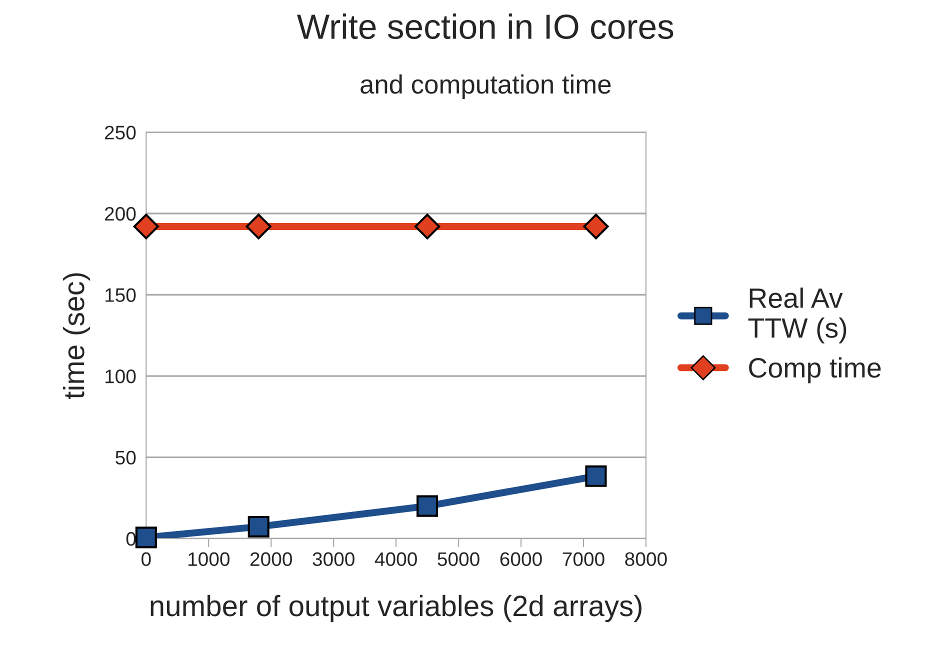  I want to click on x-tick-label: 3000, so click(333, 559).